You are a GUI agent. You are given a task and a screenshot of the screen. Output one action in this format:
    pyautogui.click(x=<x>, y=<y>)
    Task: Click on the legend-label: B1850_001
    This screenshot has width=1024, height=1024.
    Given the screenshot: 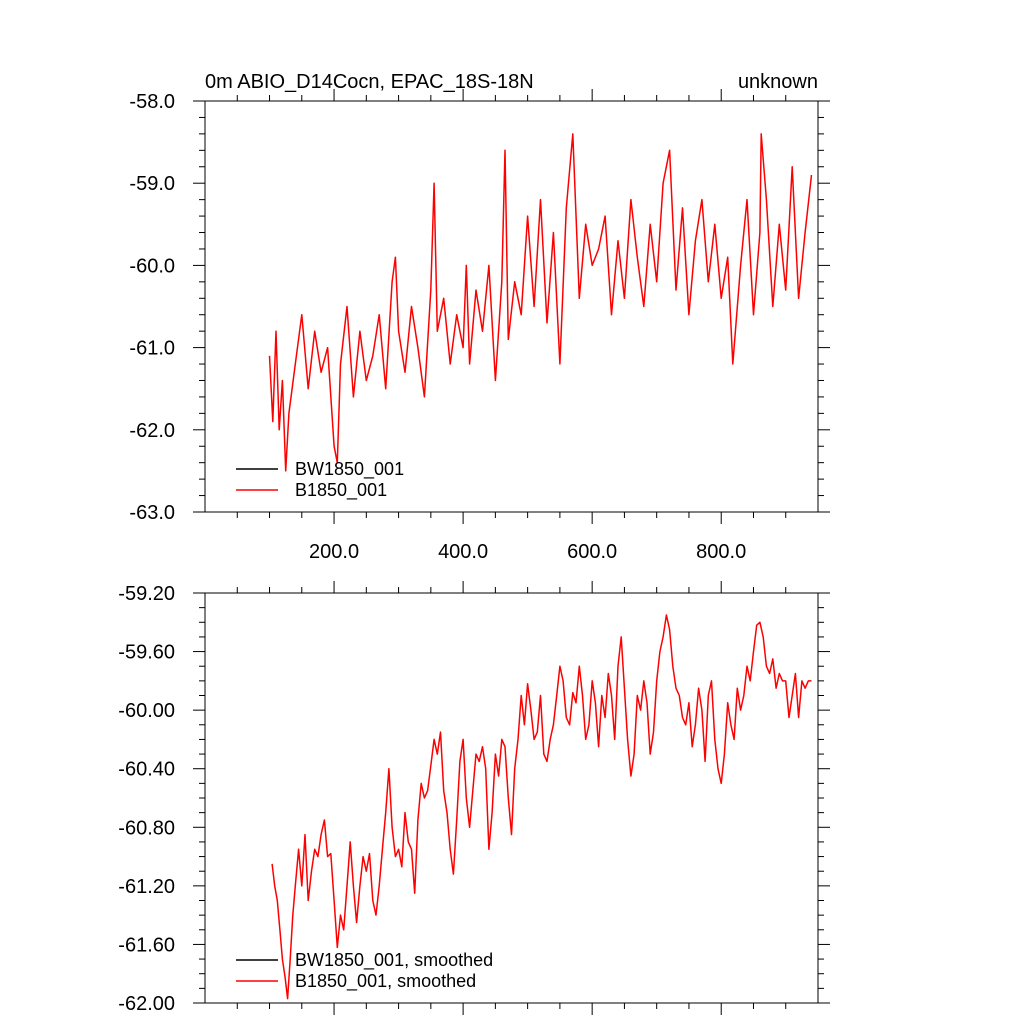 What is the action you would take?
    pyautogui.click(x=341, y=490)
    